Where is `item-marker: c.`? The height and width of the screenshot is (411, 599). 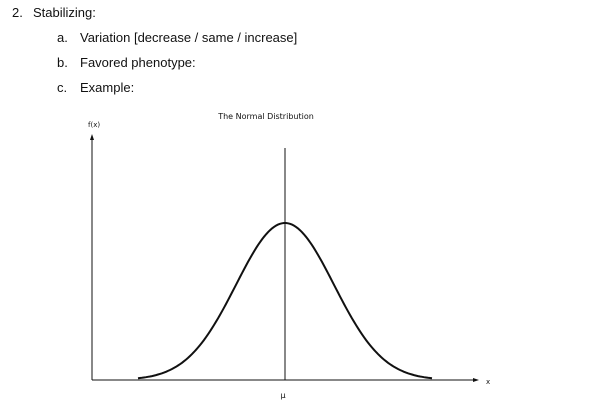
item-marker: c. is located at coordinates (62, 87).